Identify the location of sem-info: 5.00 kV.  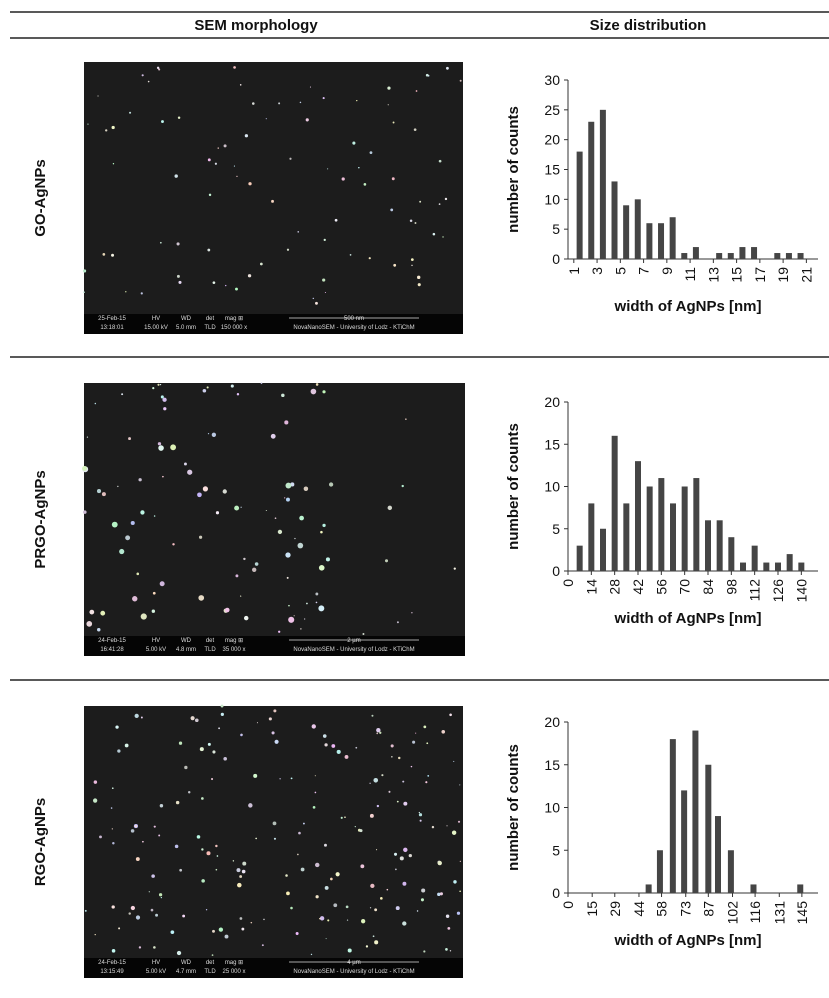
(156, 972).